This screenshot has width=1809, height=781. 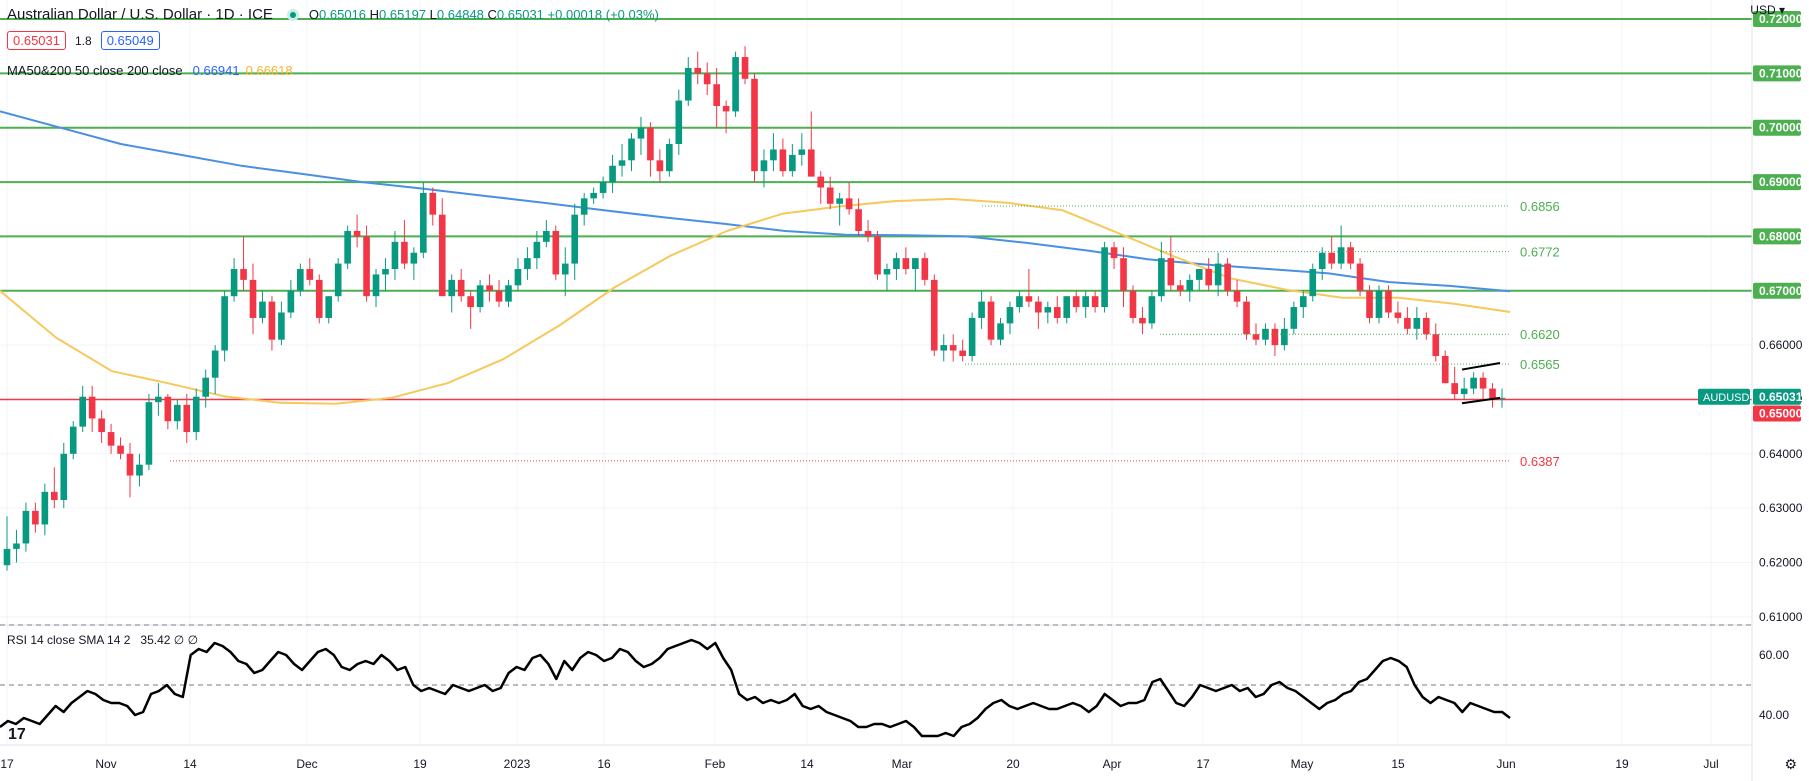 What do you see at coordinates (190, 764) in the screenshot?
I see `time-tick-label: 14` at bounding box center [190, 764].